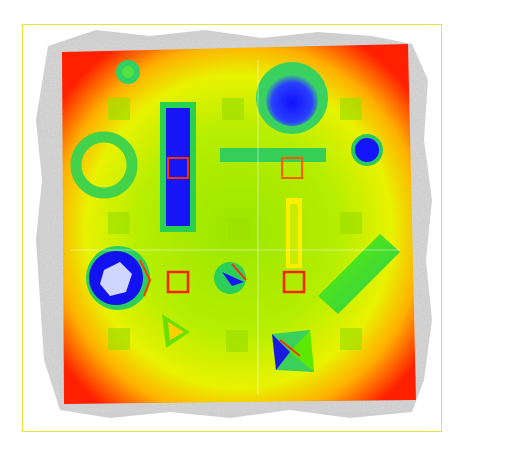 The image size is (515, 475). What do you see at coordinates (294, 233) in the screenshot?
I see `vertical-slot` at bounding box center [294, 233].